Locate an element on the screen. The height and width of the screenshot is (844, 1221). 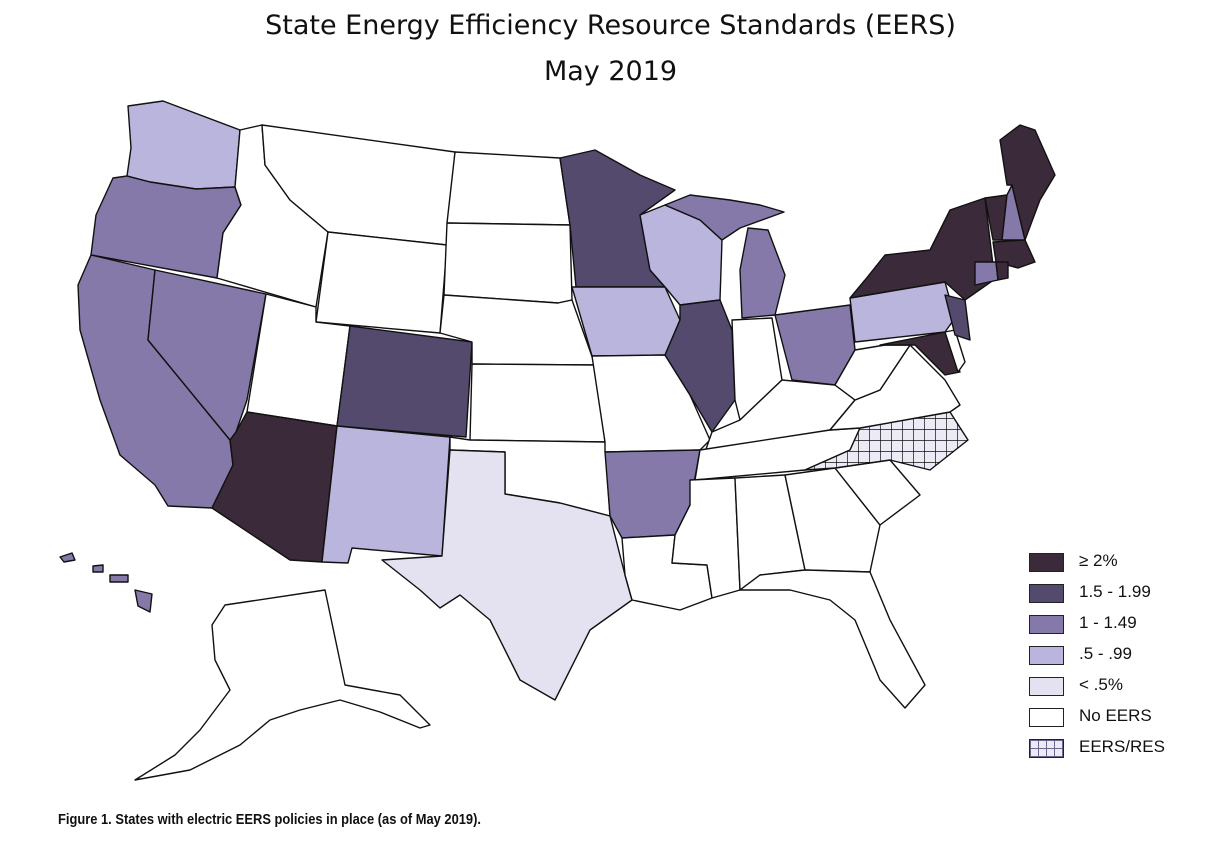
state-washington is located at coordinates (183, 145).